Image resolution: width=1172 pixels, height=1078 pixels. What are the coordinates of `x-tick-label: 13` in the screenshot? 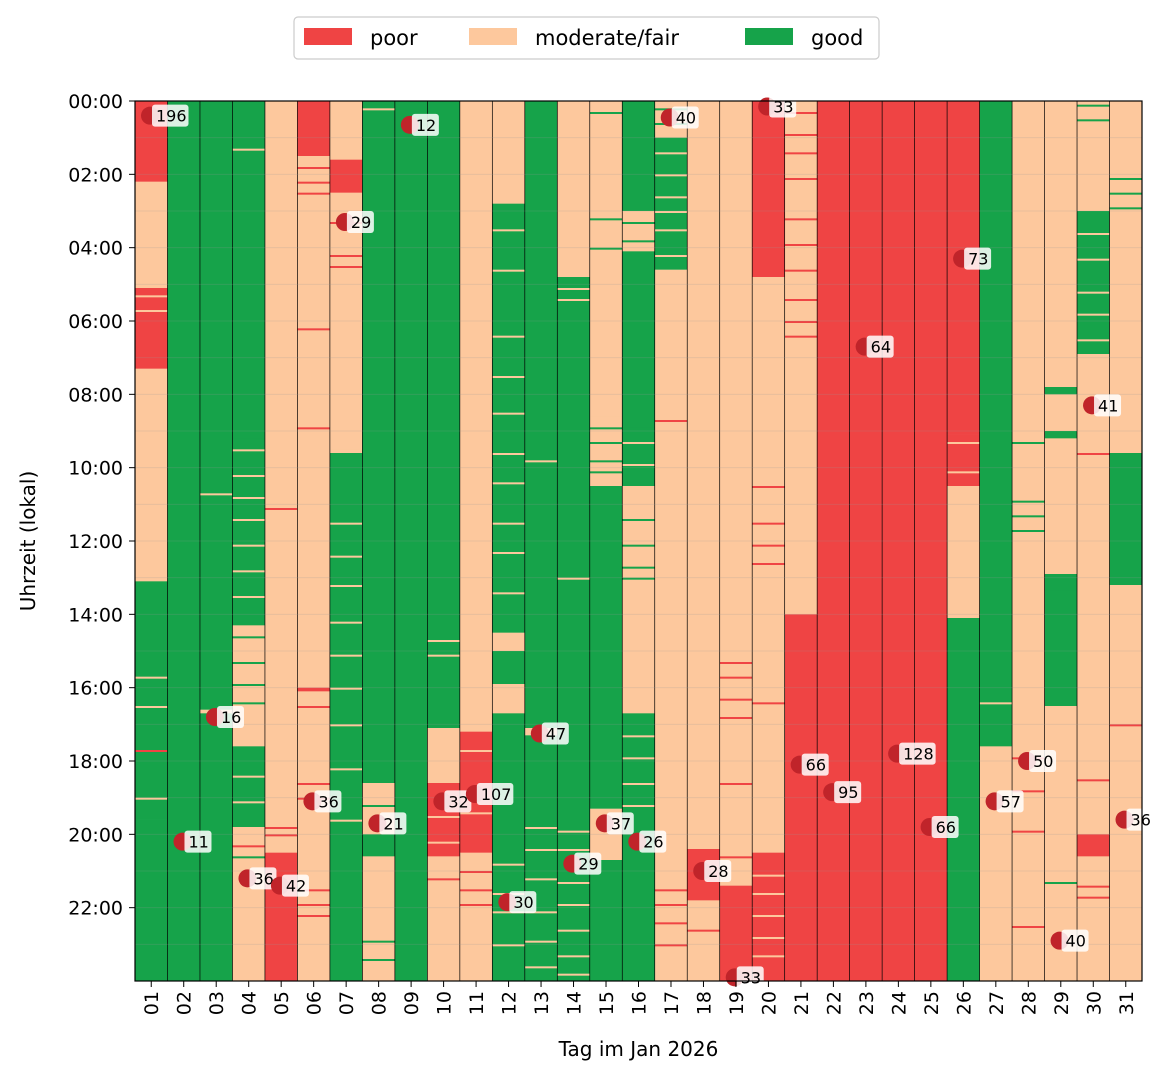 It's located at (542, 1003).